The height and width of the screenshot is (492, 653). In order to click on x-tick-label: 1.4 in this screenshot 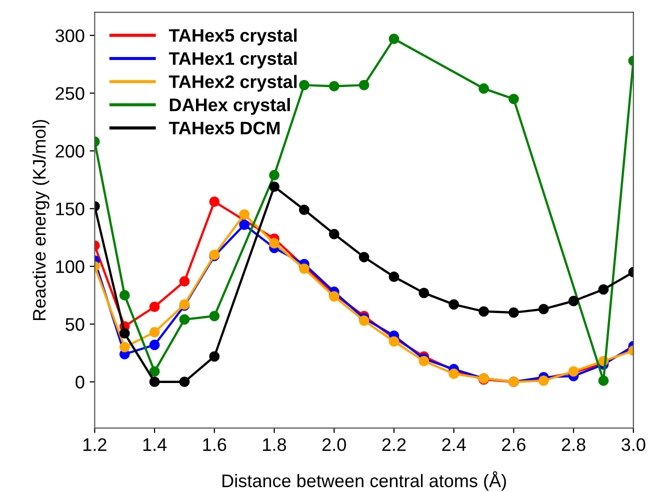, I will do `click(155, 444)`.